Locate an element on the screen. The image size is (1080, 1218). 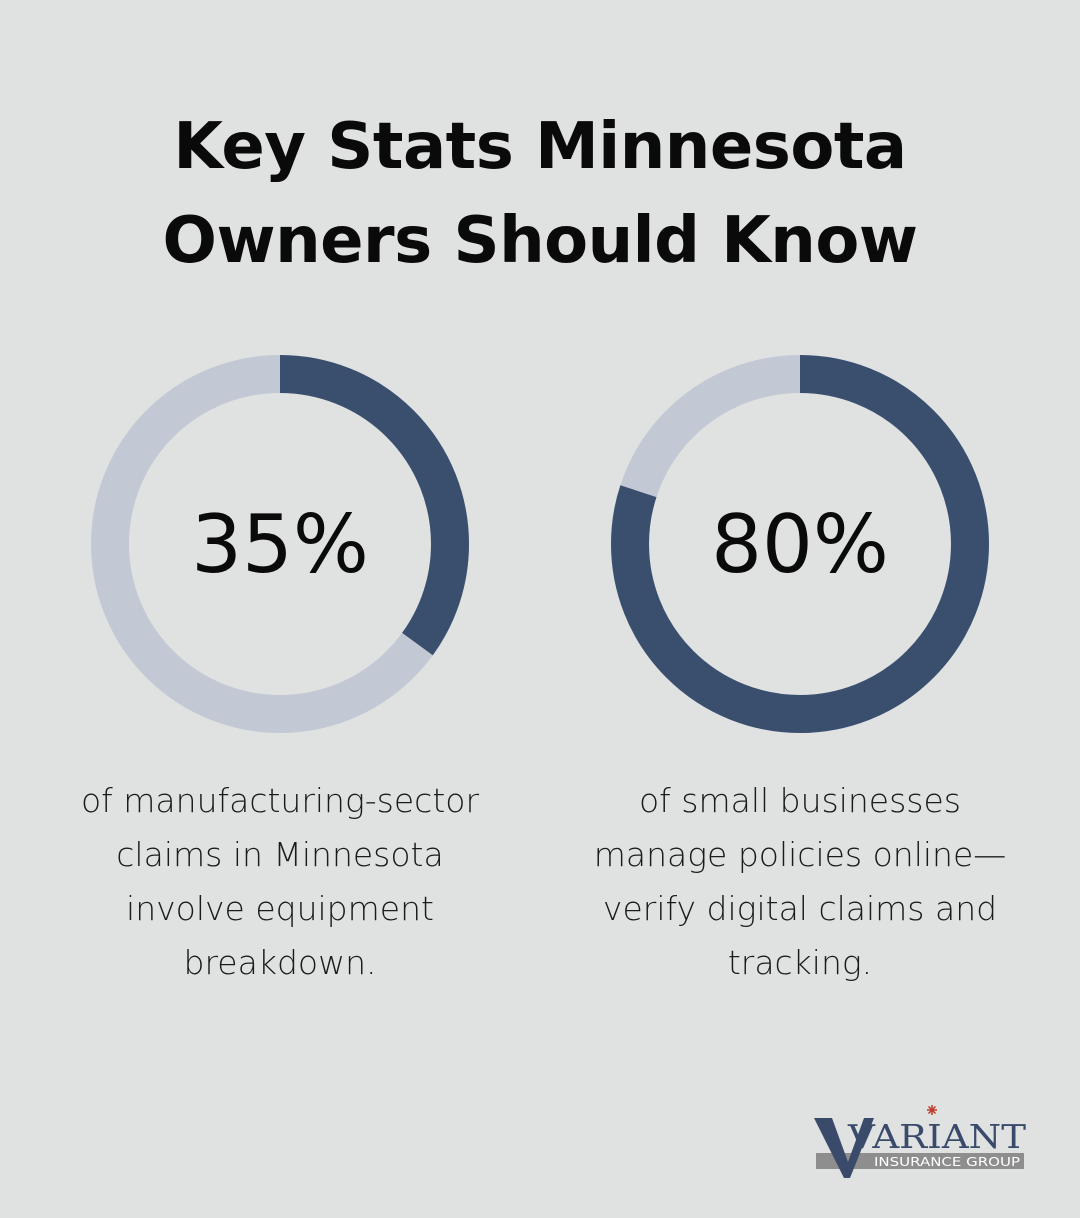
caption-line: of manufacturing-sector is located at coordinates (280, 800).